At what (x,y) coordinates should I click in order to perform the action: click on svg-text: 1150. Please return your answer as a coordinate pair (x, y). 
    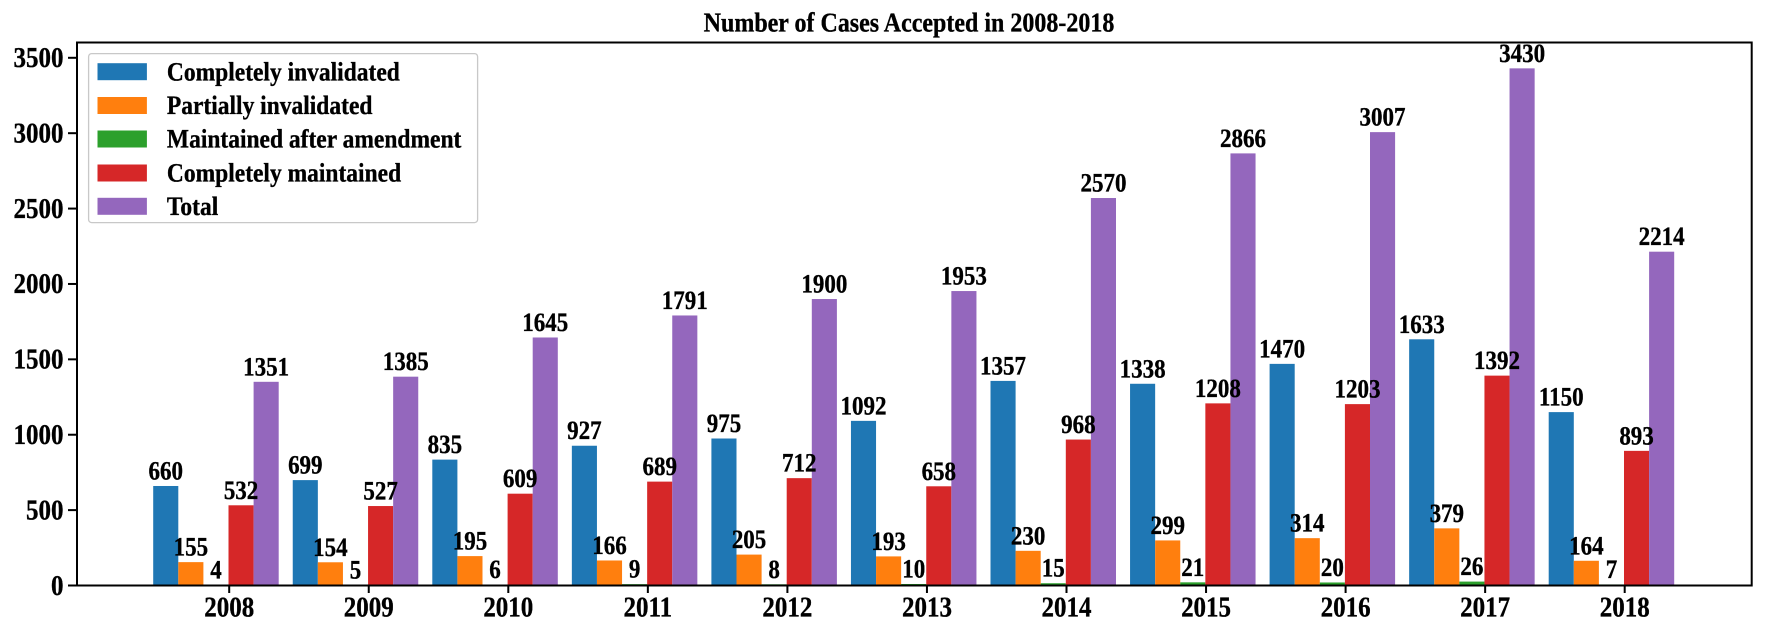
    Looking at the image, I should click on (1561, 397).